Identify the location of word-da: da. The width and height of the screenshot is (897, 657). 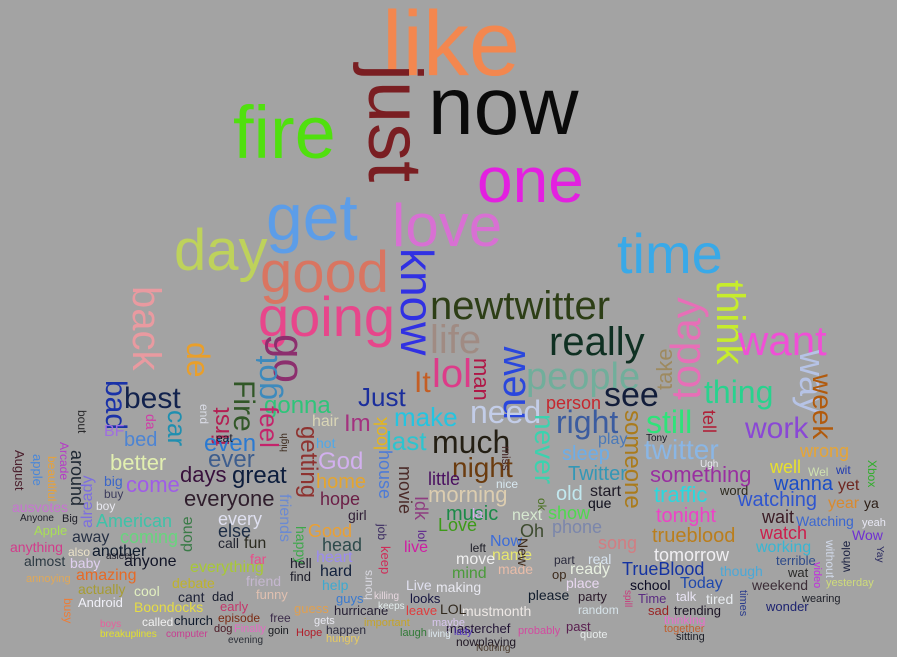
(151, 422).